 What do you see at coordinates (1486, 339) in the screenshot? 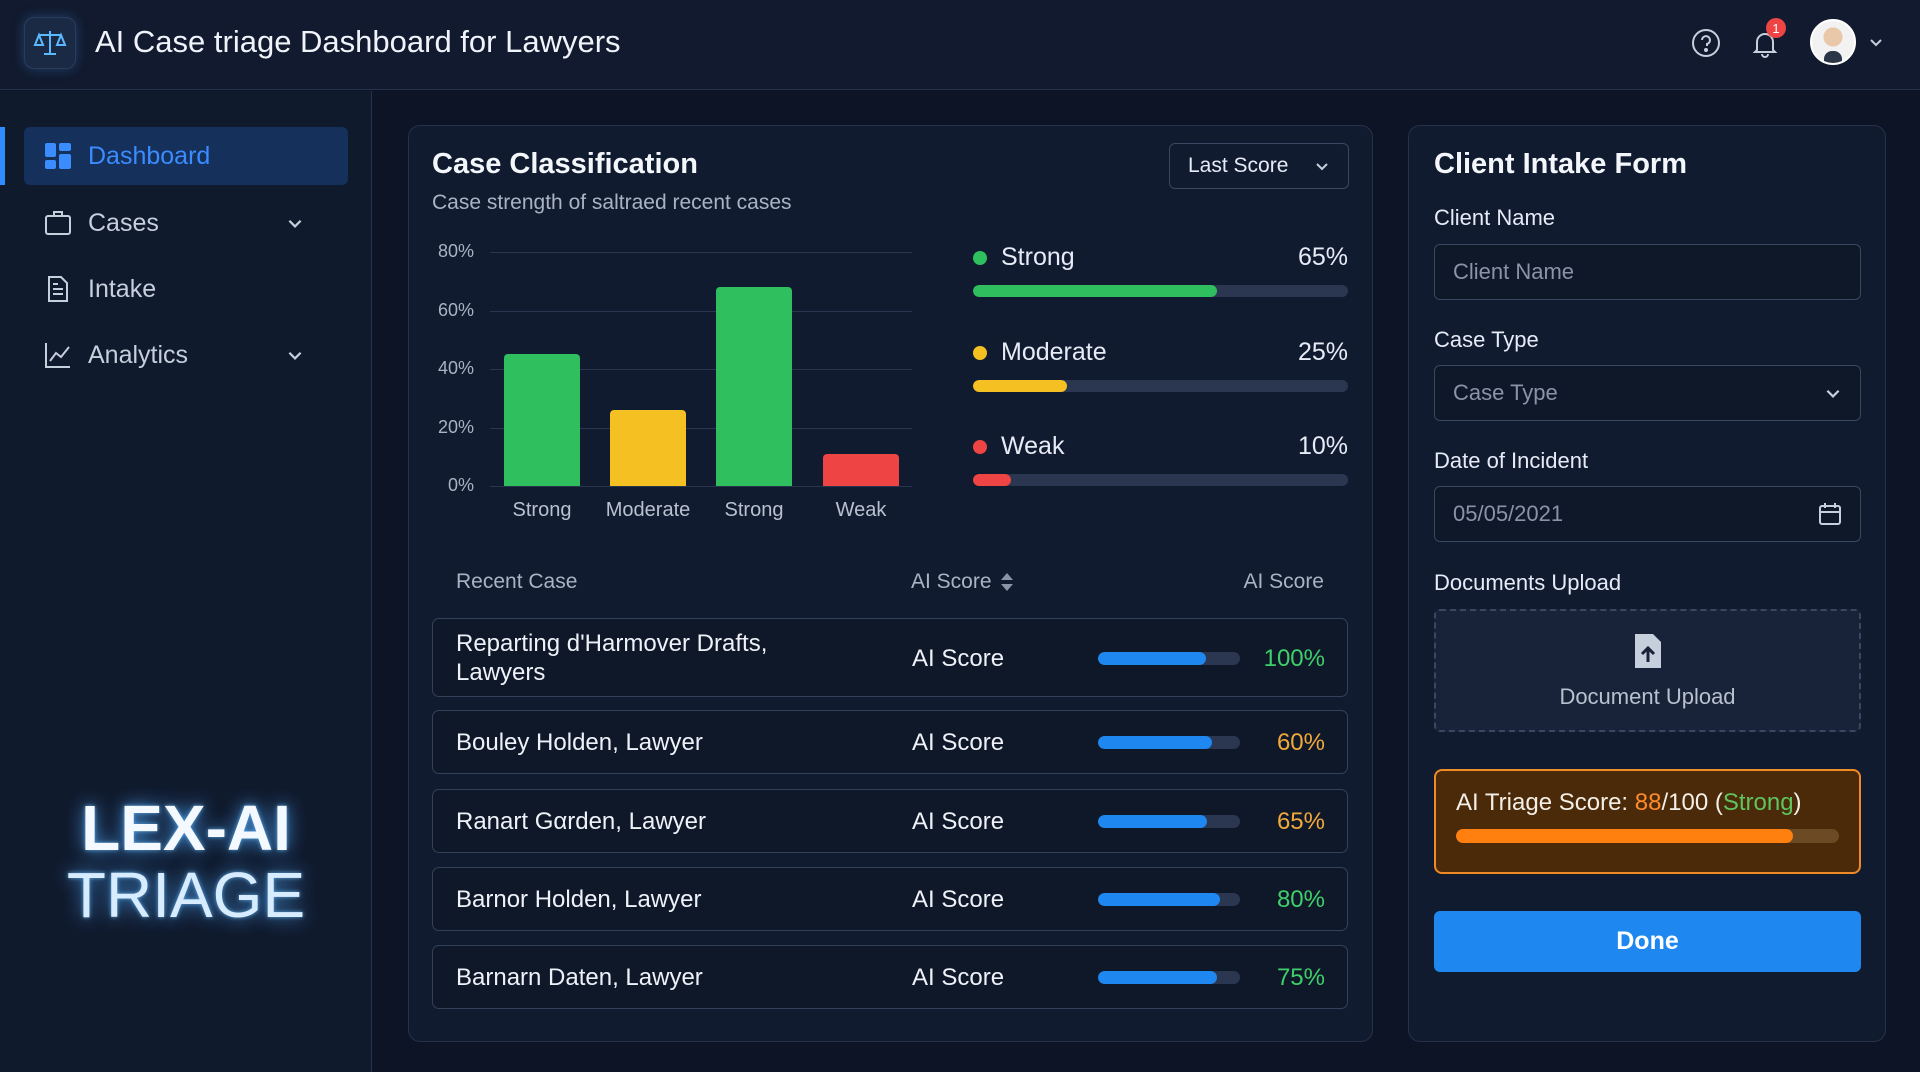
I see `case-type-label: Case Type` at bounding box center [1486, 339].